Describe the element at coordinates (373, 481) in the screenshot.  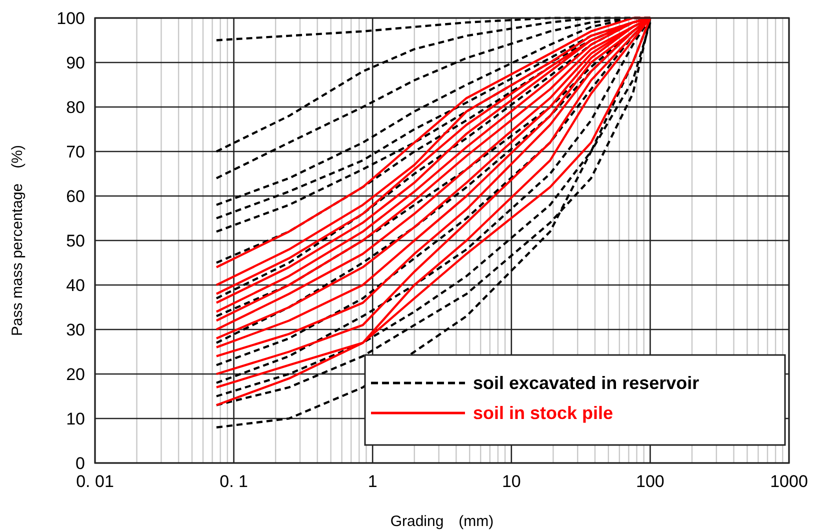
I see `x-tick-label: 1` at that location.